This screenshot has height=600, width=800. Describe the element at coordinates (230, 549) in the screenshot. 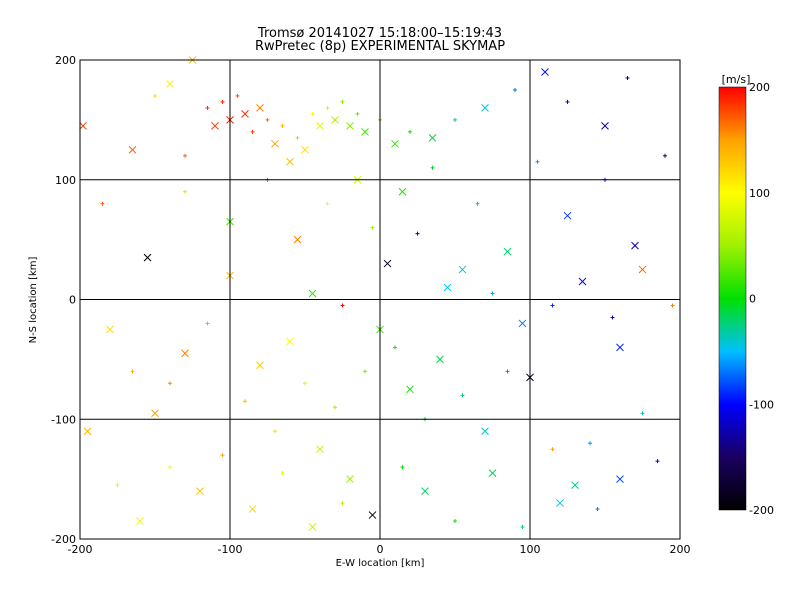

I see `x-tick-label: -100` at that location.